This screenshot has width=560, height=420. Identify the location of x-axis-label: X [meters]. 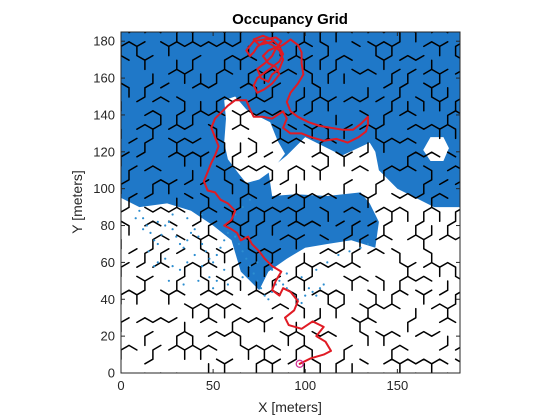
(290, 407).